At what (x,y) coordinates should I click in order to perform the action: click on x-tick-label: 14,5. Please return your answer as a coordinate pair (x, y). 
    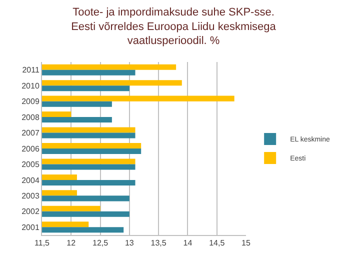
    Looking at the image, I should click on (217, 243).